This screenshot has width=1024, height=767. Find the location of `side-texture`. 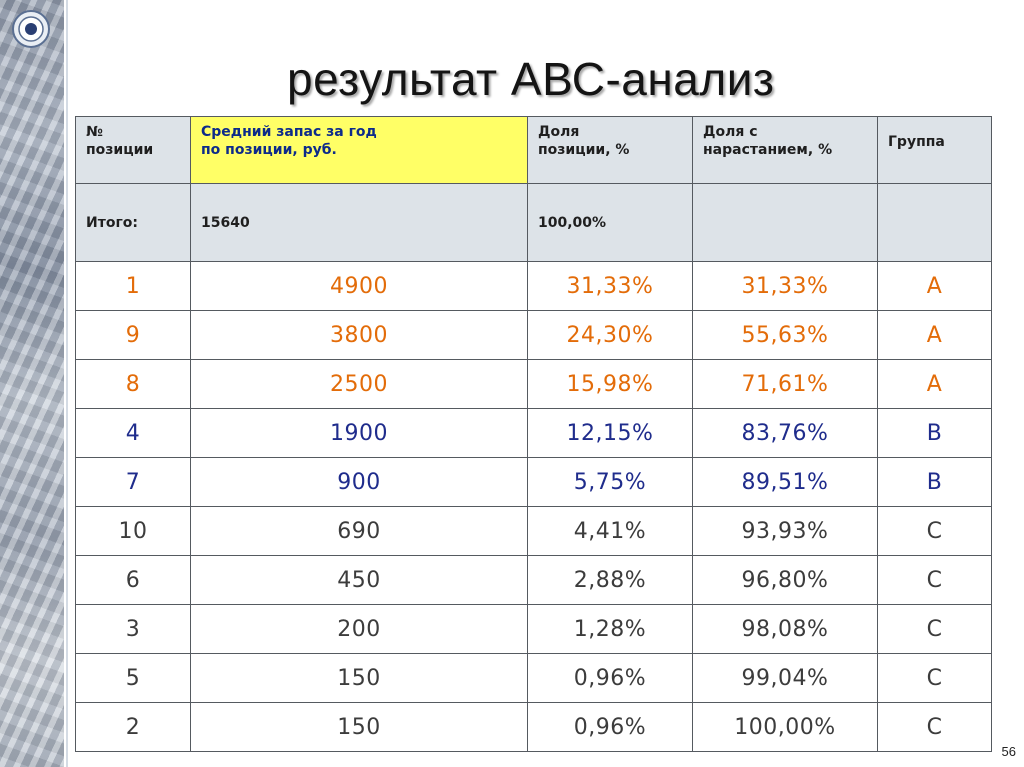

side-texture is located at coordinates (32, 383).